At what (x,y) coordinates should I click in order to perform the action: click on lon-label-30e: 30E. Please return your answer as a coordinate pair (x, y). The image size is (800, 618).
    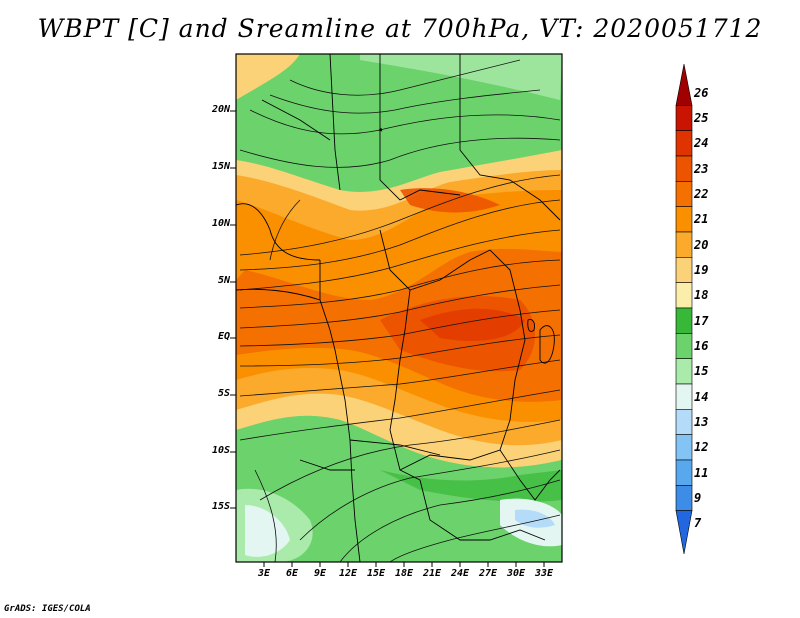
    Looking at the image, I should click on (516, 573).